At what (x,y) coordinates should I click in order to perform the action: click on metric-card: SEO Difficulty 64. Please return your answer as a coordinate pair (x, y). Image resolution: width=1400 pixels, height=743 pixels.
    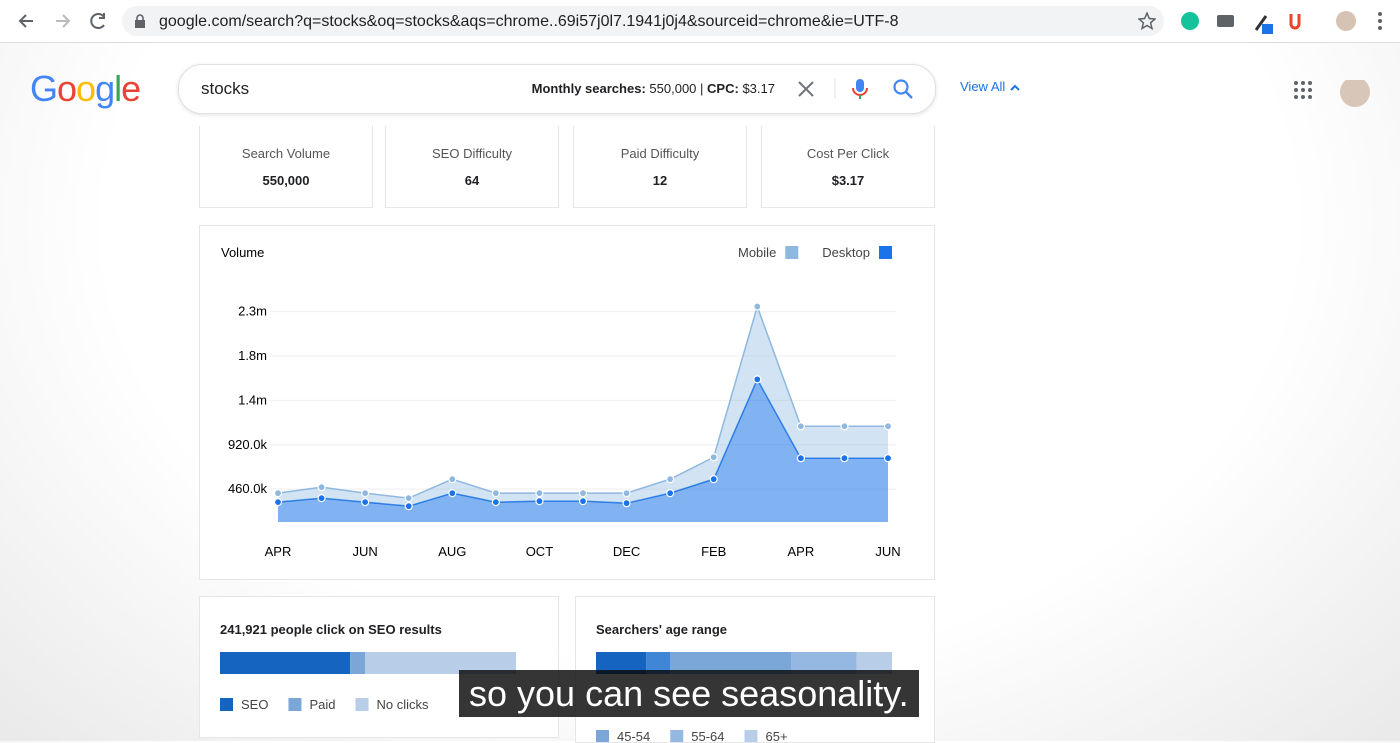
    Looking at the image, I should click on (472, 167).